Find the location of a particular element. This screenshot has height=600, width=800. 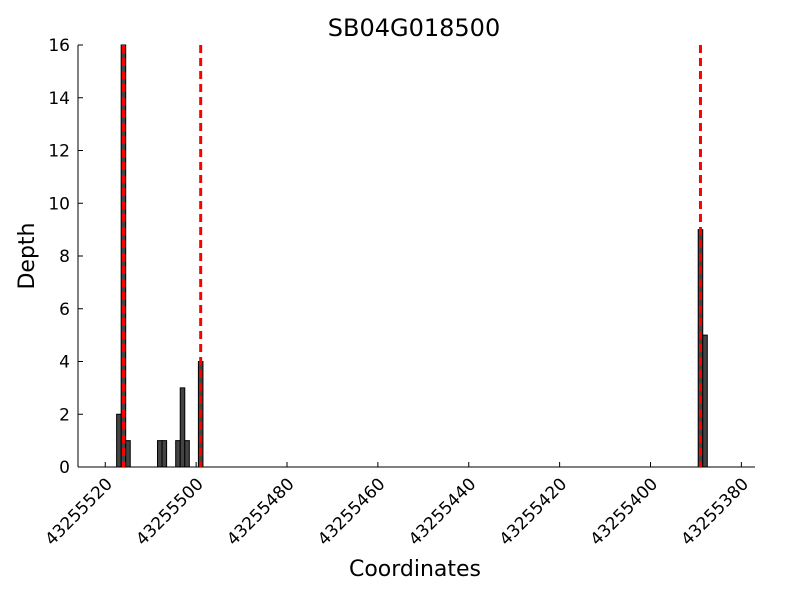

y-tick-label: 8 is located at coordinates (64, 257).